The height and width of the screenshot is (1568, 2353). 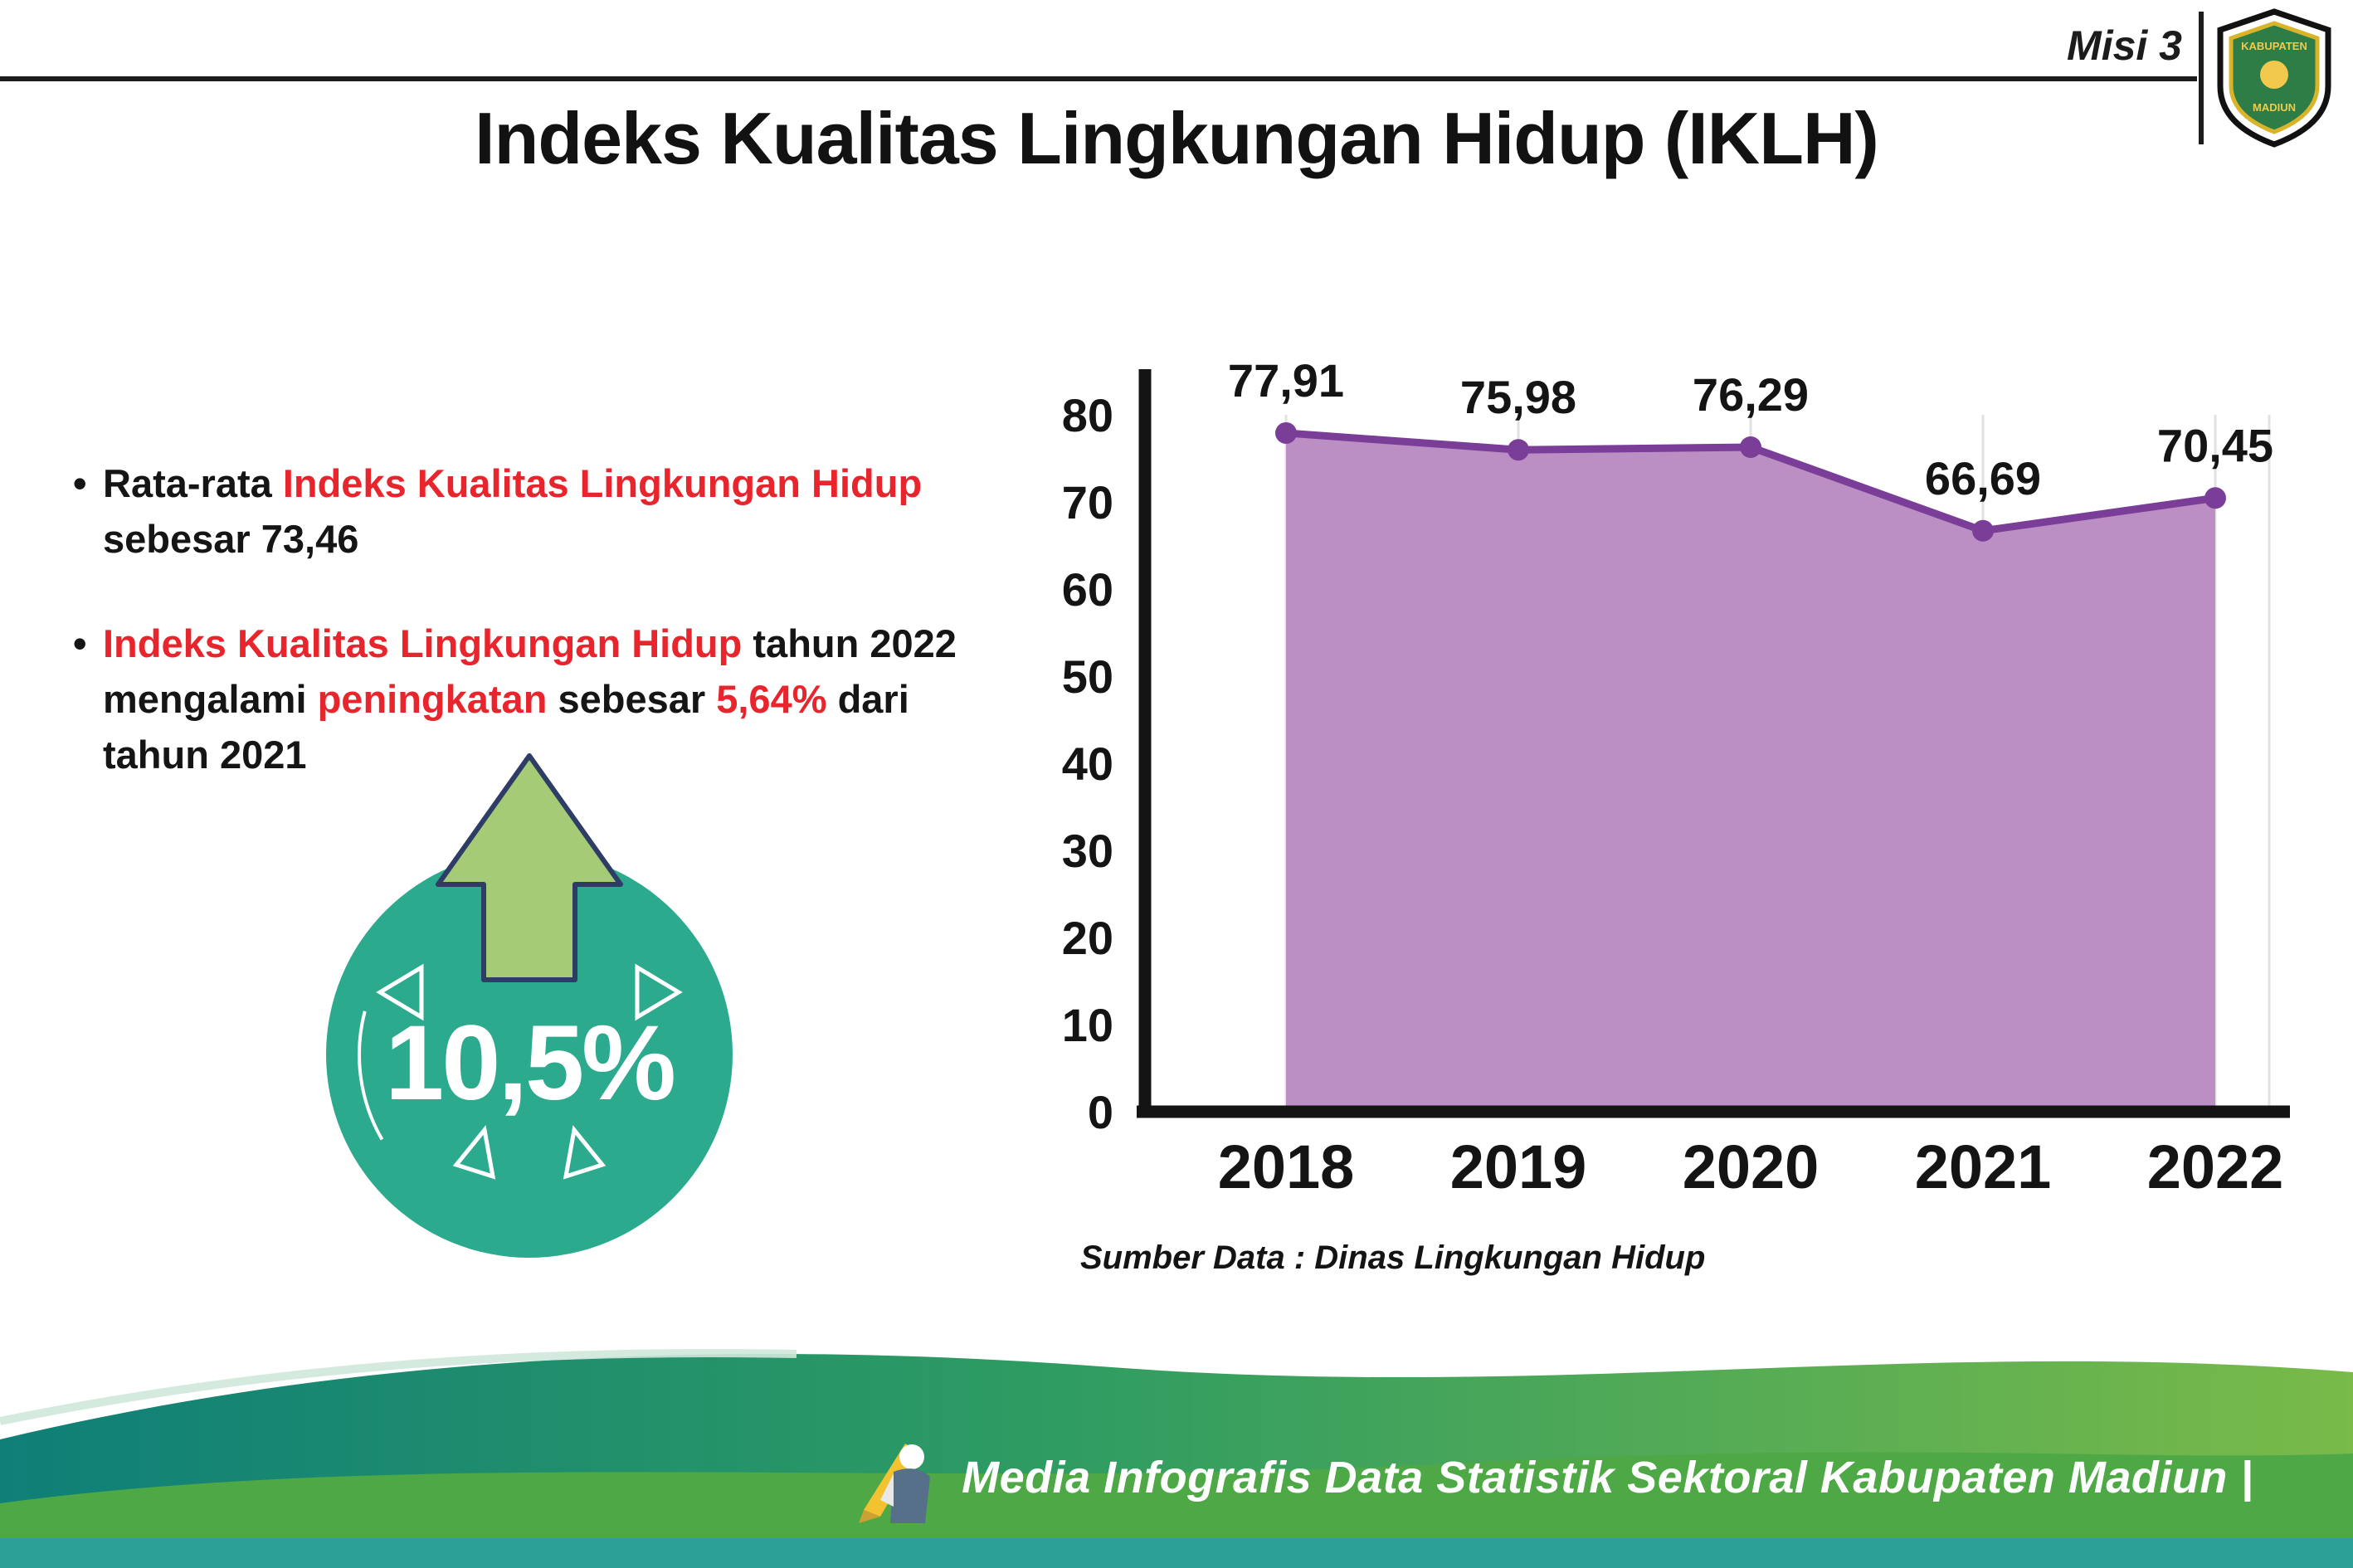 I want to click on x-tick-label: 2022, so click(x=2215, y=1166).